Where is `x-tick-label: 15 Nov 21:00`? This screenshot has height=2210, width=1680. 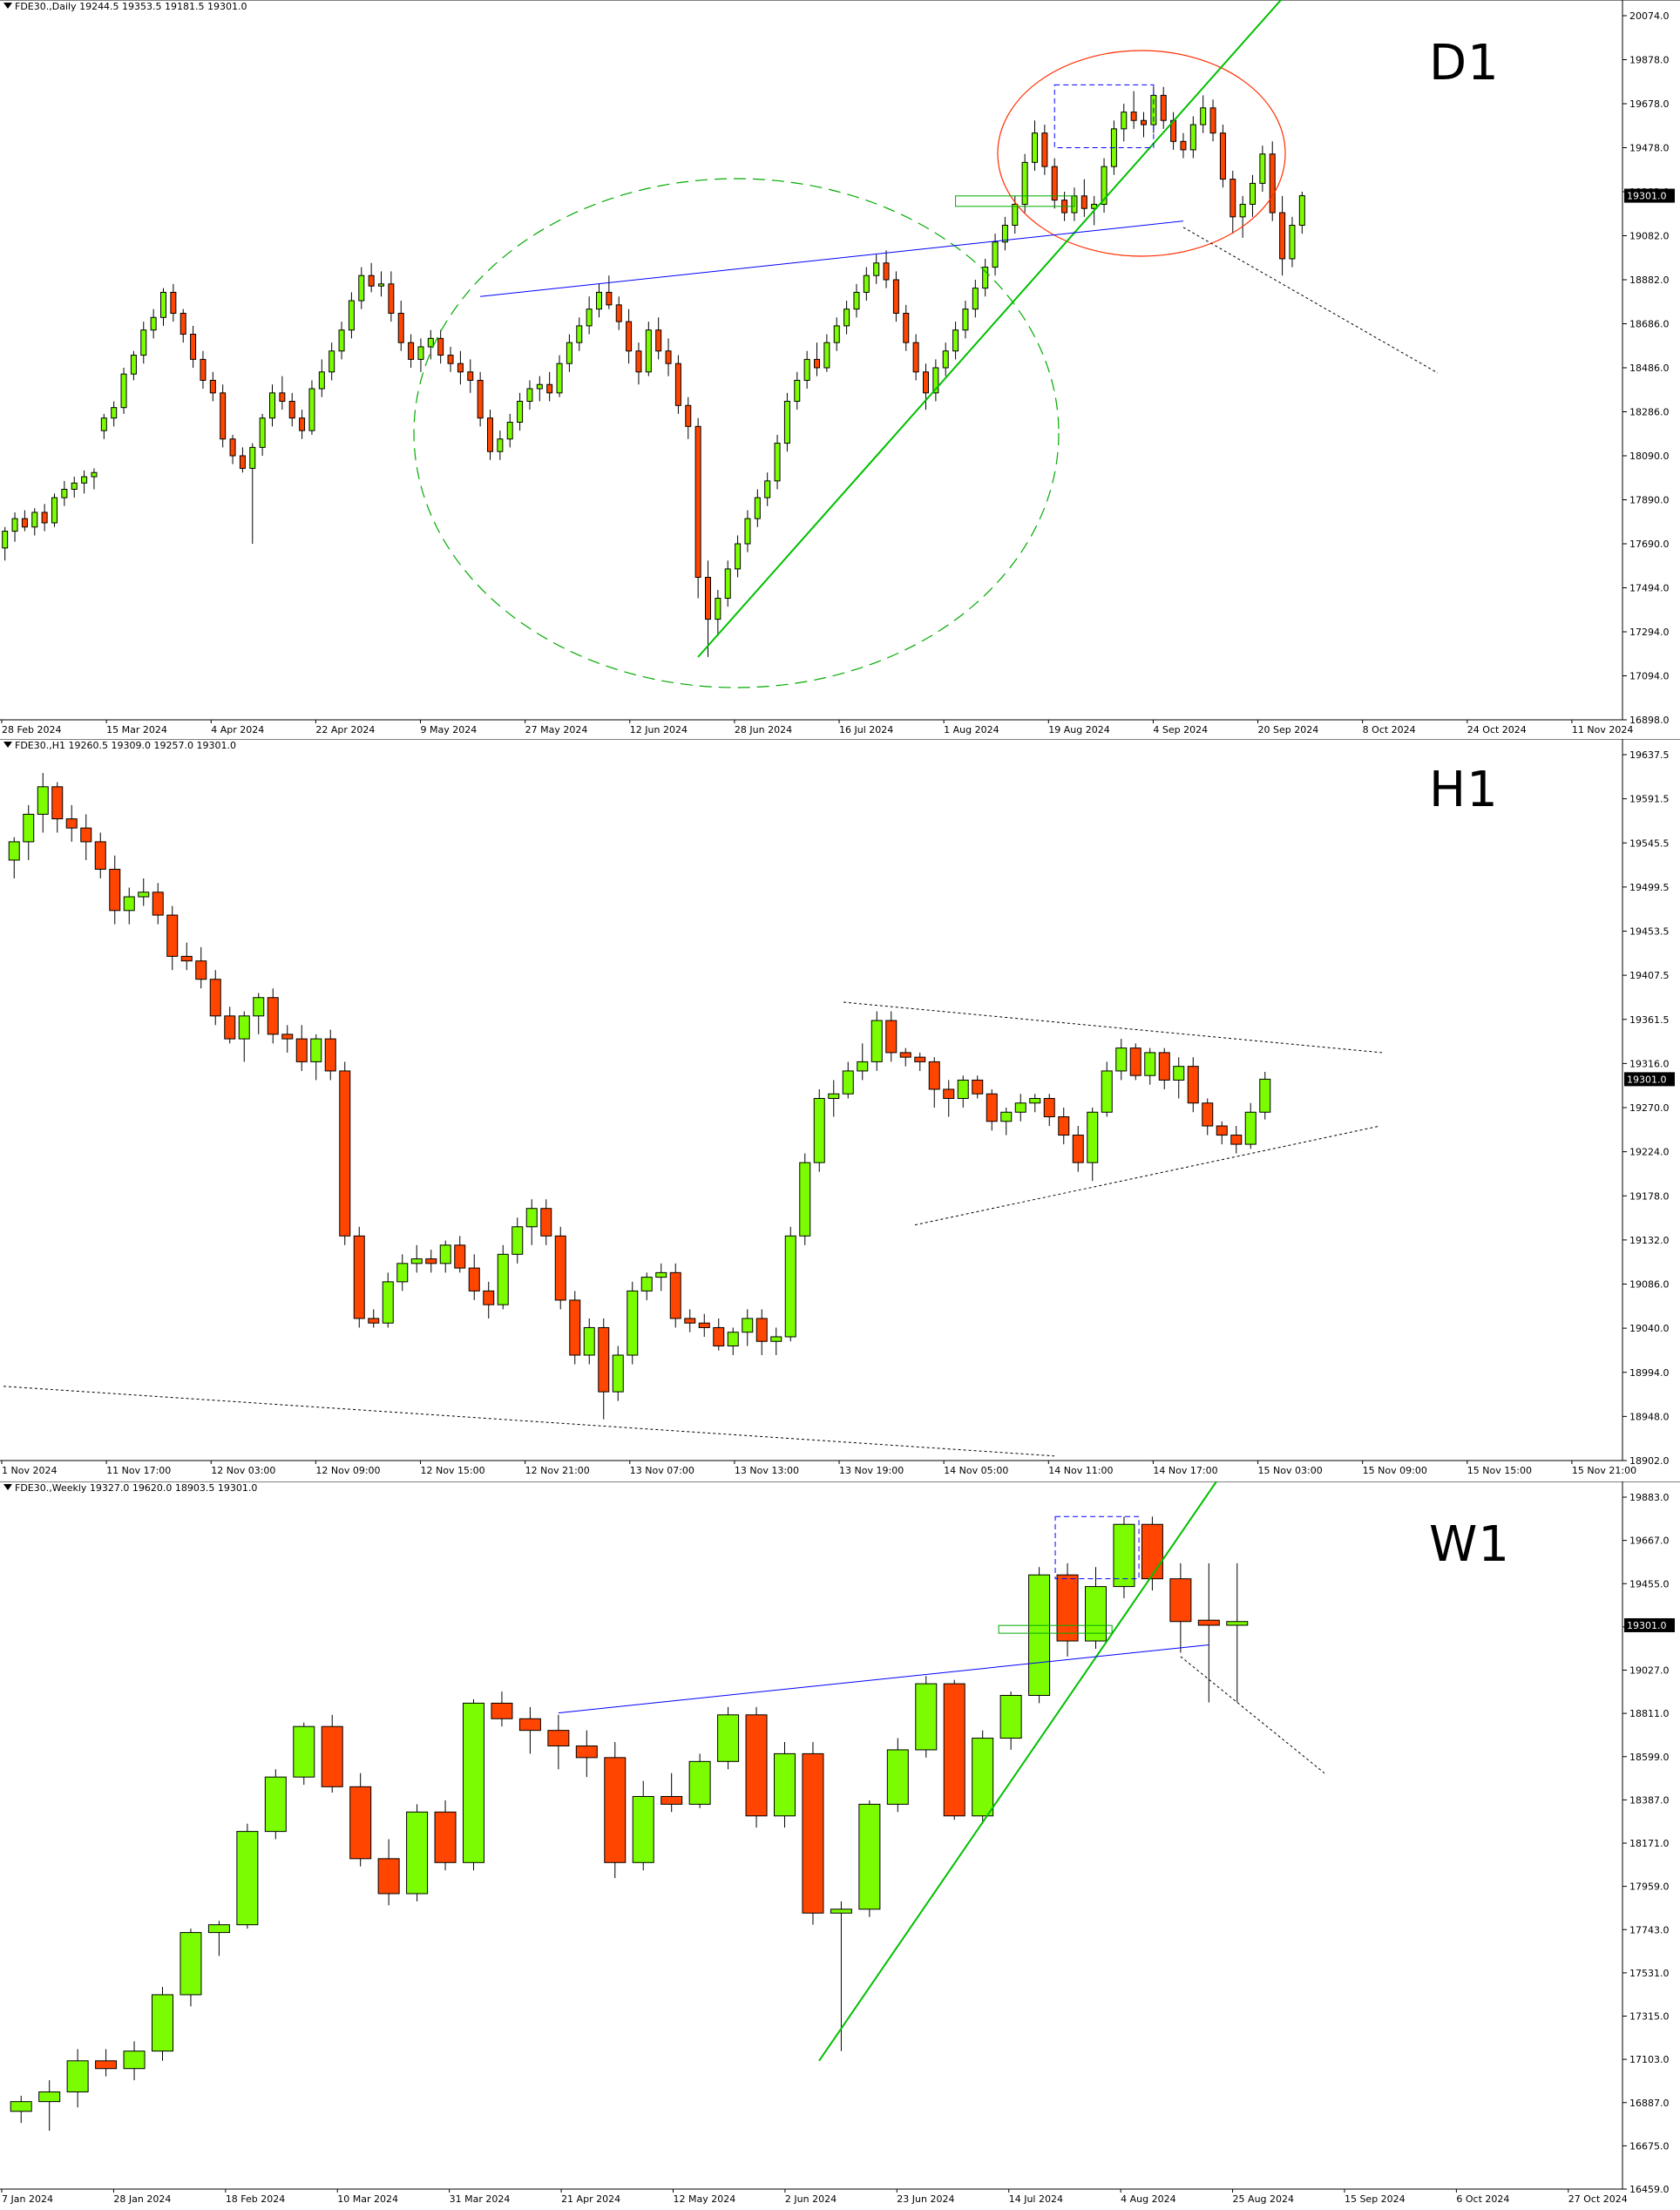 x-tick-label: 15 Nov 21:00 is located at coordinates (1604, 1470).